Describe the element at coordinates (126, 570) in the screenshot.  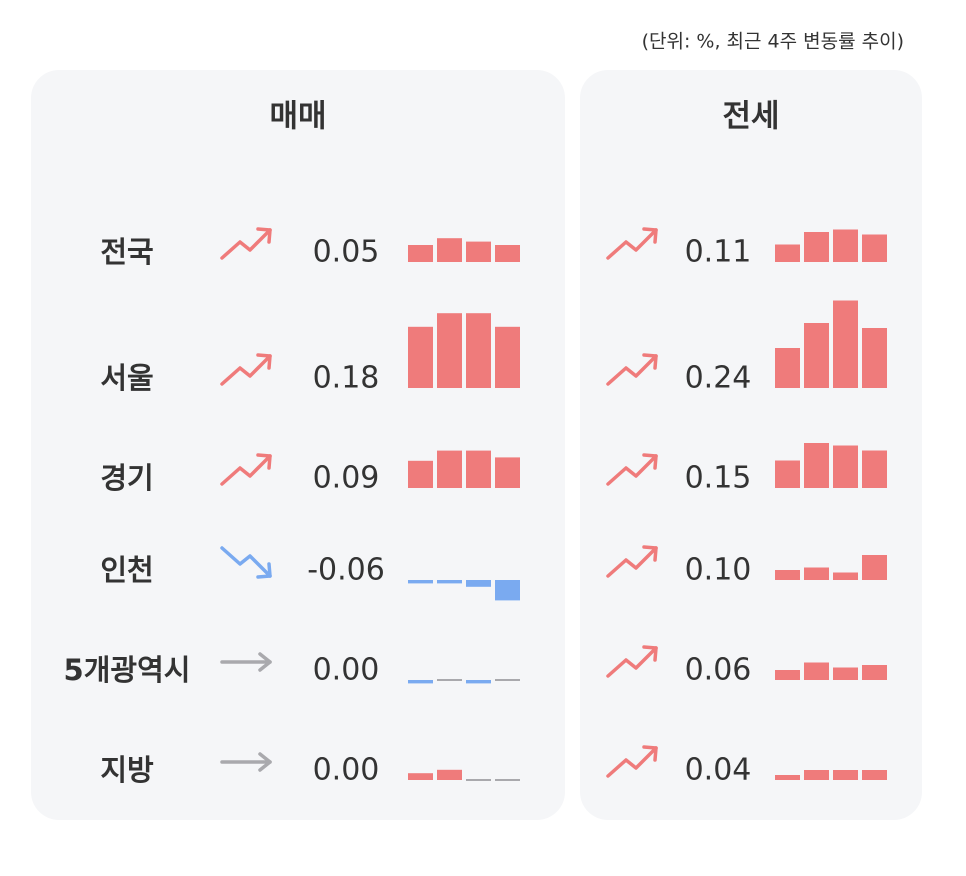
I see `region-label: 인천` at that location.